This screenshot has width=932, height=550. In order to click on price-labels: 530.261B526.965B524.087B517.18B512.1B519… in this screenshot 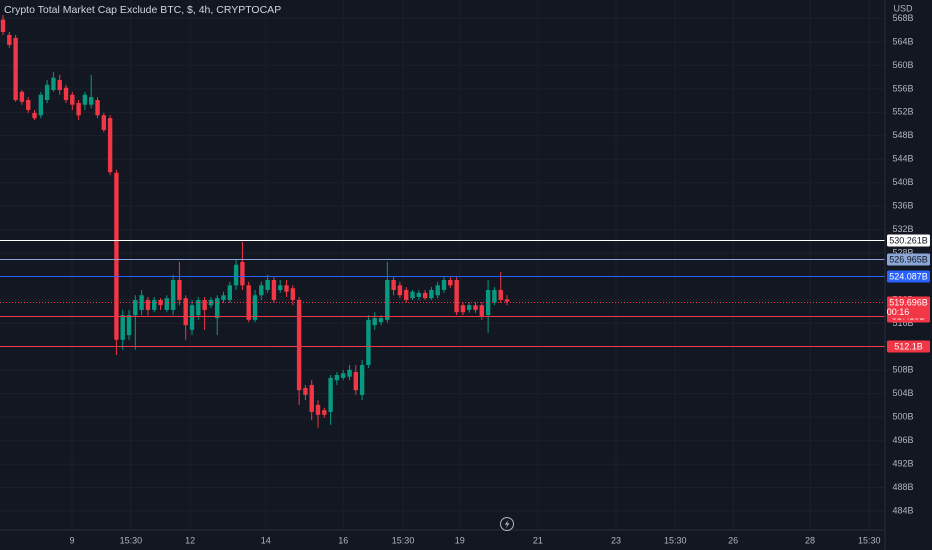, I will do `click(908, 293)`.